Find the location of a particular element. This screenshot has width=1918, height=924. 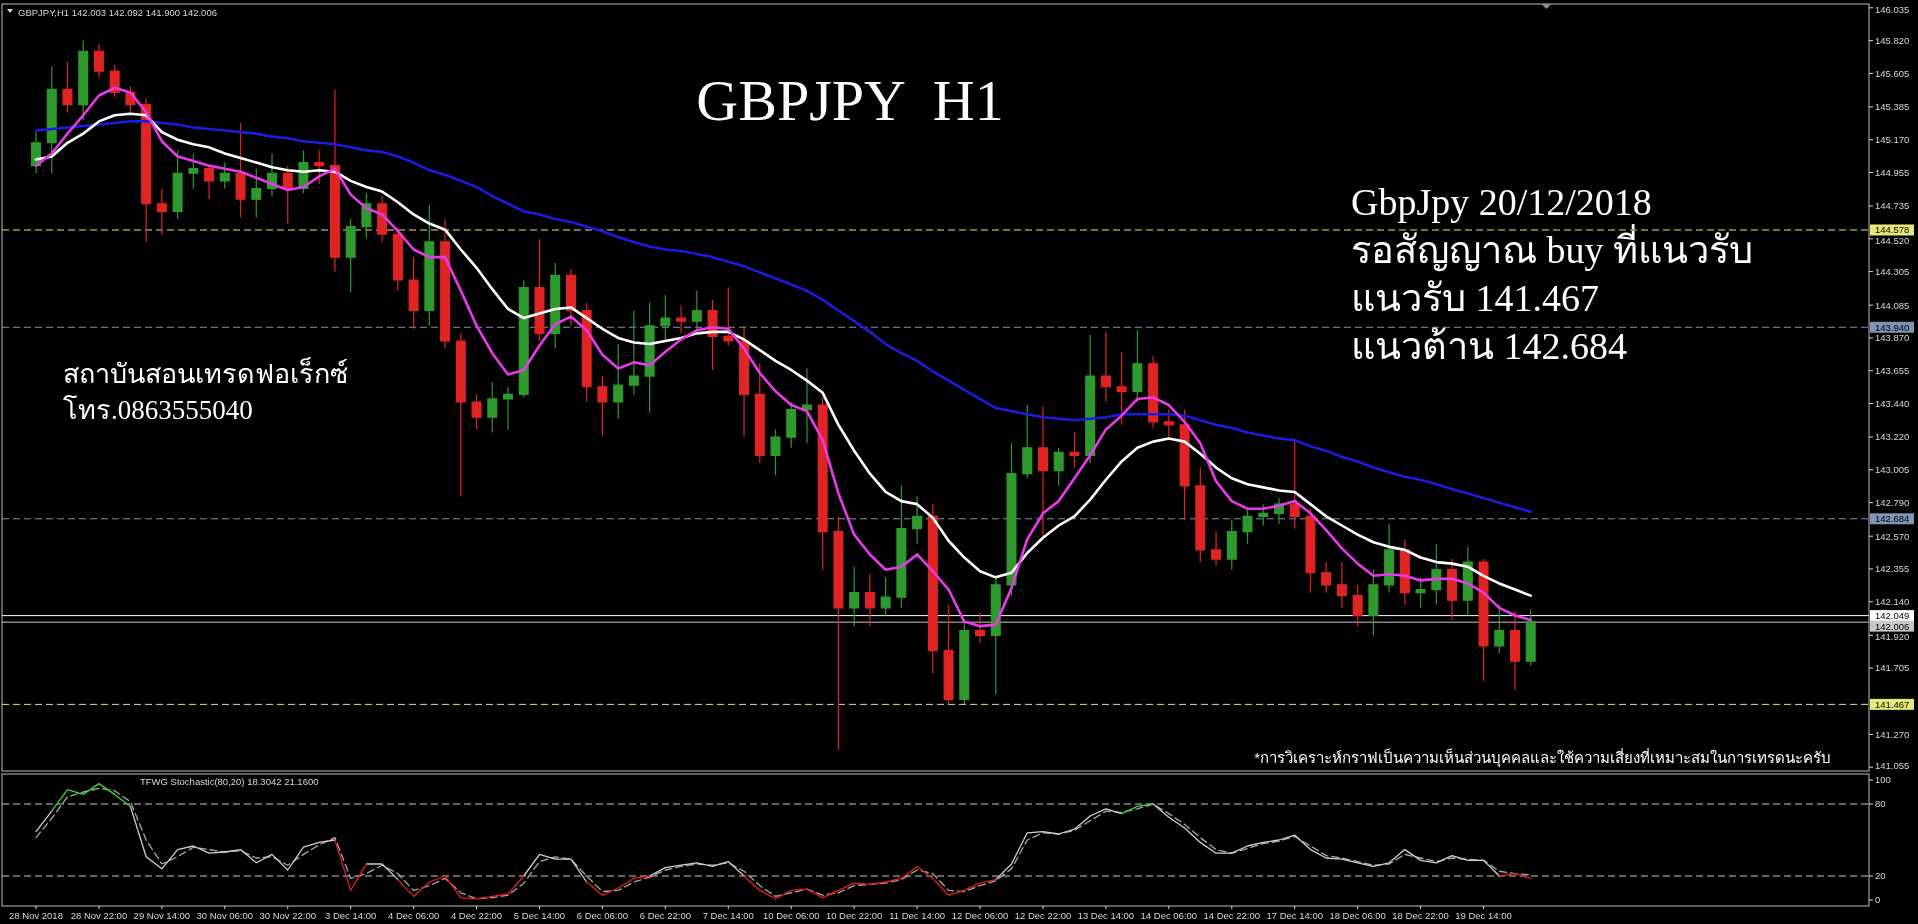

y-tick-label: 143.220 is located at coordinates (1892, 437).